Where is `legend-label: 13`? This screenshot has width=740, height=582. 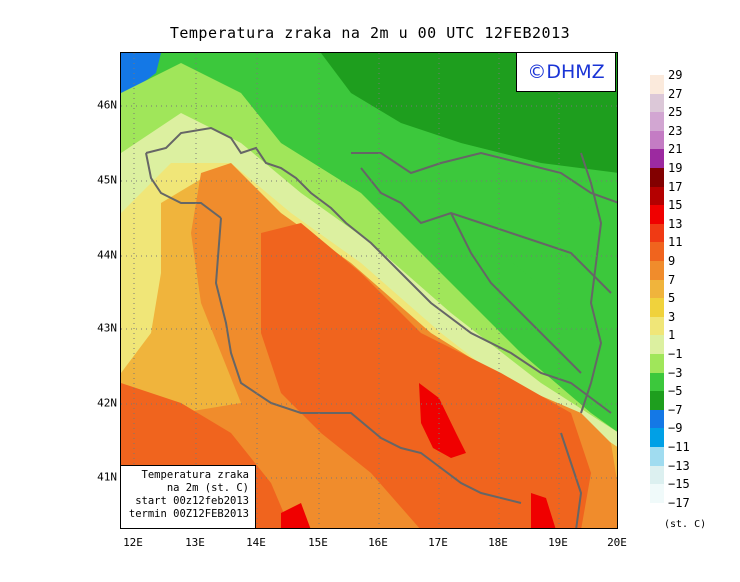
legend-label: 13 is located at coordinates (675, 223).